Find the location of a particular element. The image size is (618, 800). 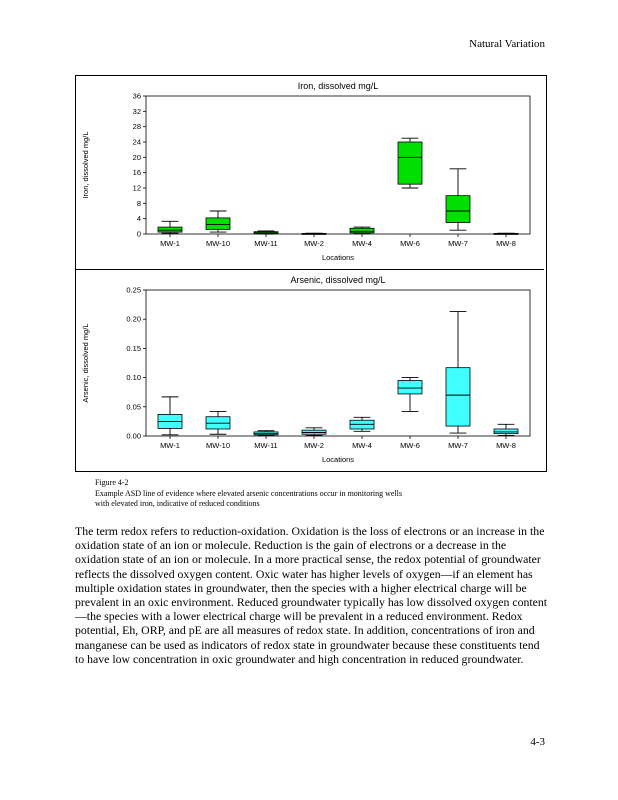

chart-title: Iron, dissolved mg/L is located at coordinates (338, 86).